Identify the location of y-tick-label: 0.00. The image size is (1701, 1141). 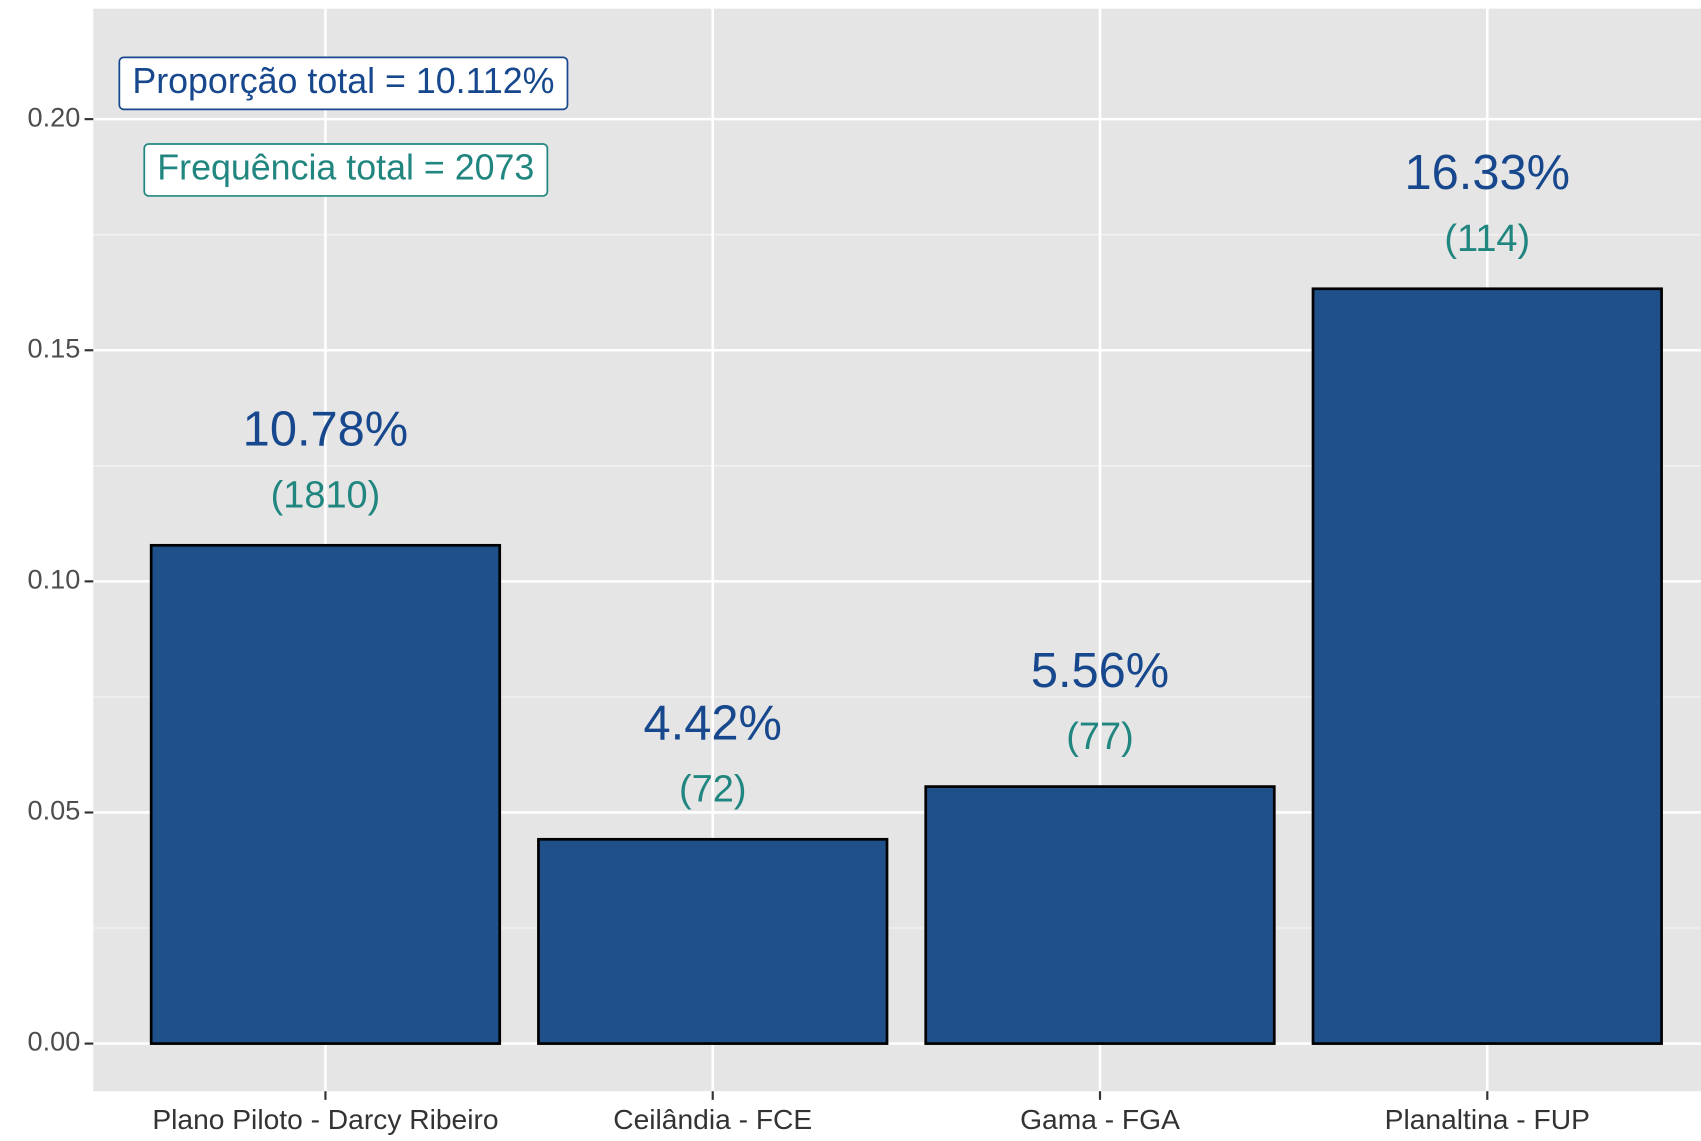
(54, 1041).